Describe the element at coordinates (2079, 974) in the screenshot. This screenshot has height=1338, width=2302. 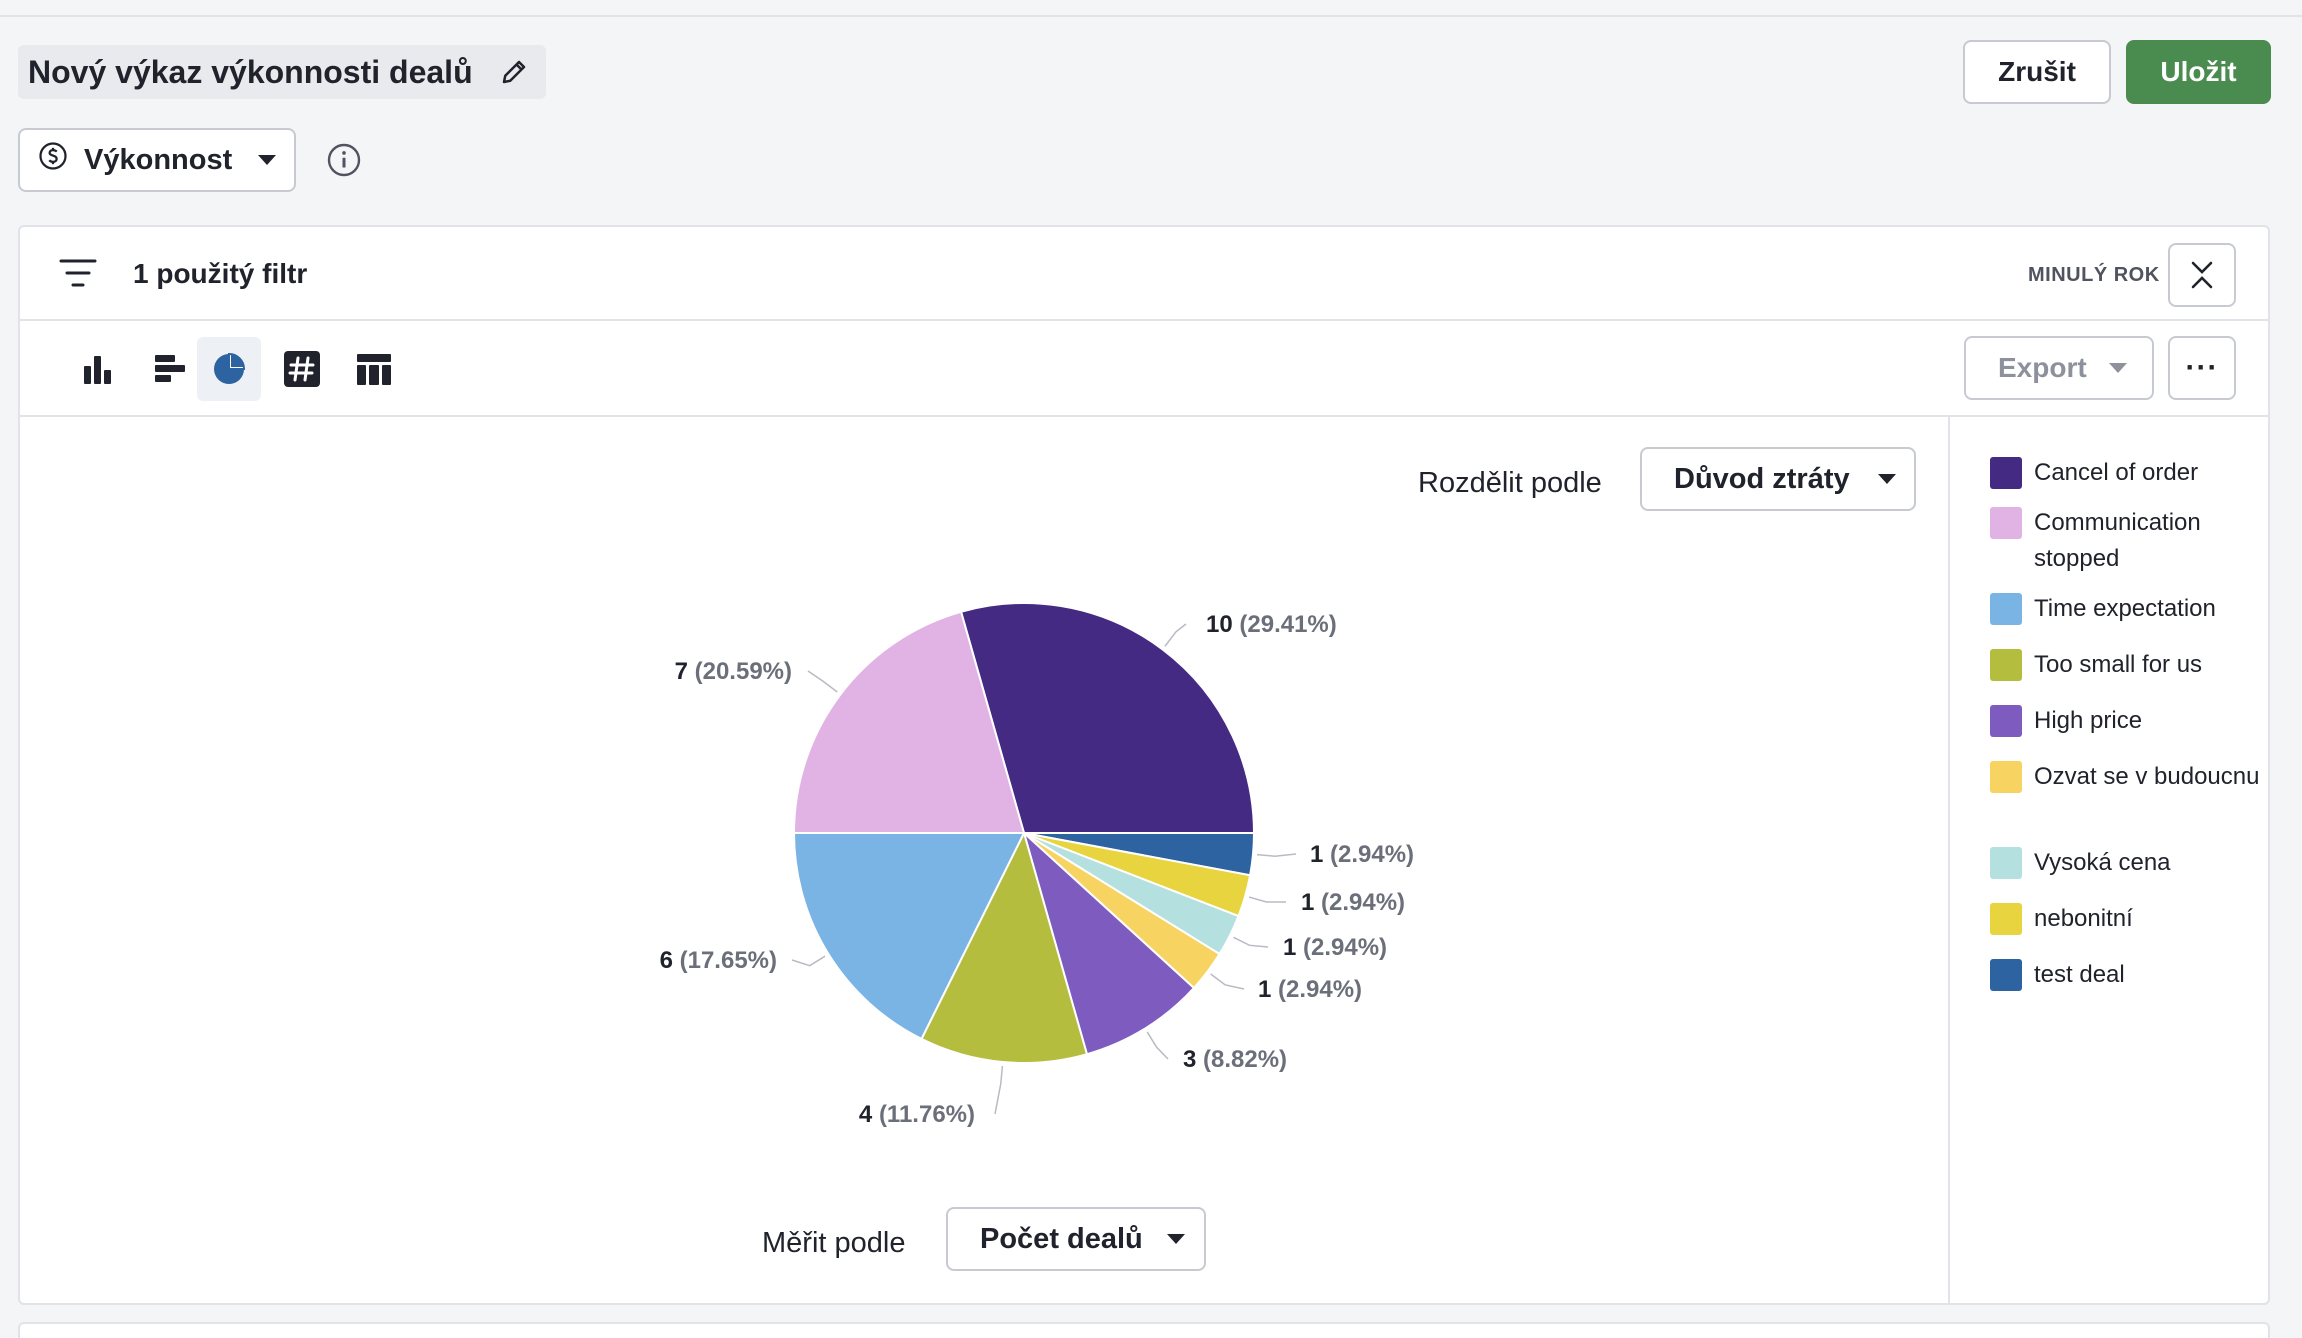
I see `legend-label: test deal` at that location.